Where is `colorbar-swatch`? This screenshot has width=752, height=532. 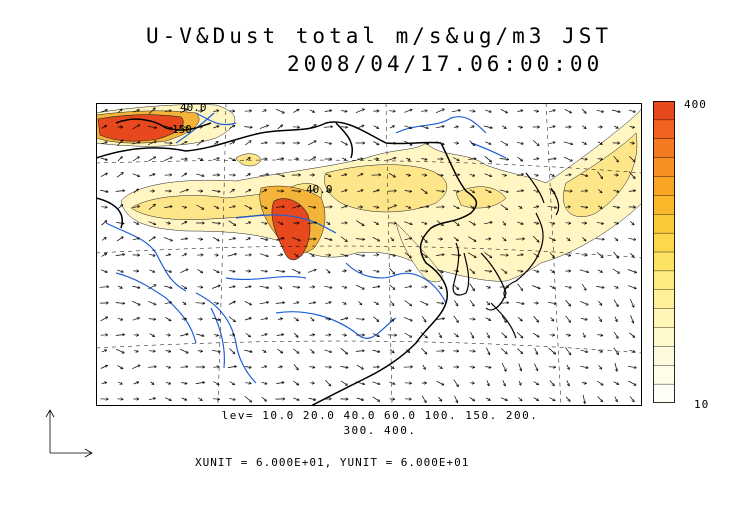 colorbar-swatch is located at coordinates (664, 205).